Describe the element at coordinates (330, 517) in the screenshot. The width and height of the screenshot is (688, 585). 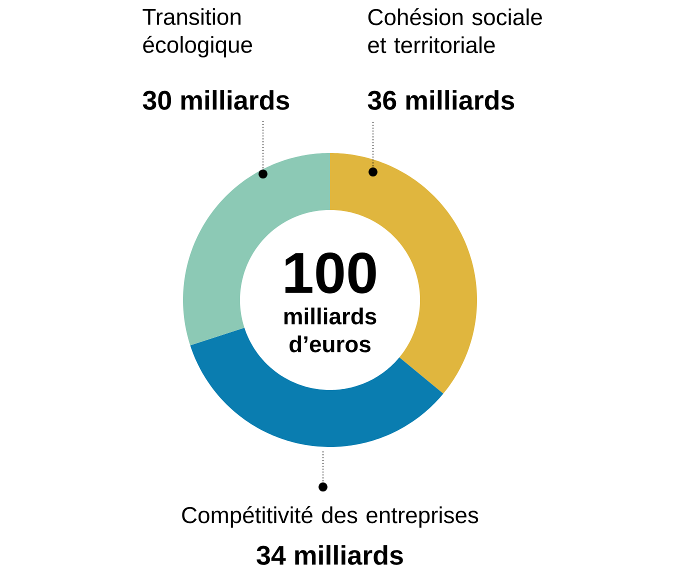
I see `slice-label: Compétitivité des entreprises` at that location.